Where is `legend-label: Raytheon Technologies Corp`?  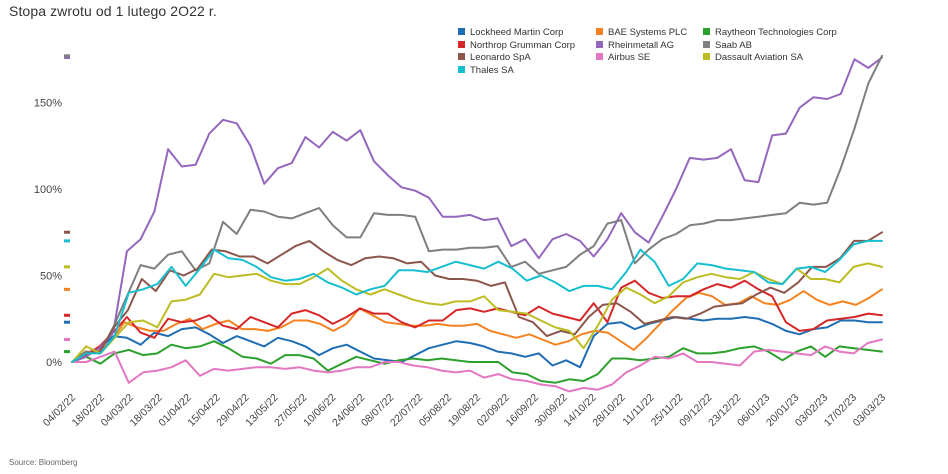 legend-label: Raytheon Technologies Corp is located at coordinates (776, 32).